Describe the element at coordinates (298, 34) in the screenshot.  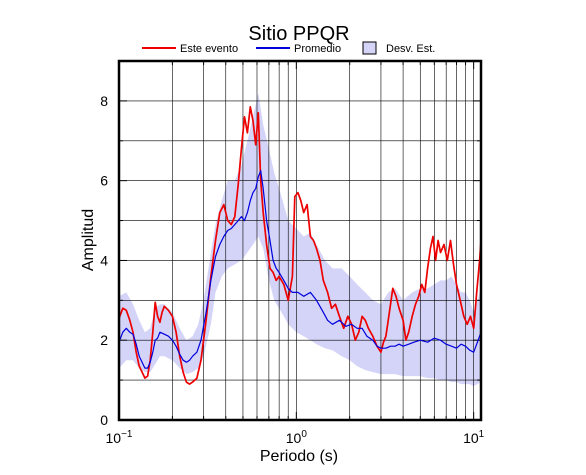
I see `chart-title: Sitio PPQR` at that location.